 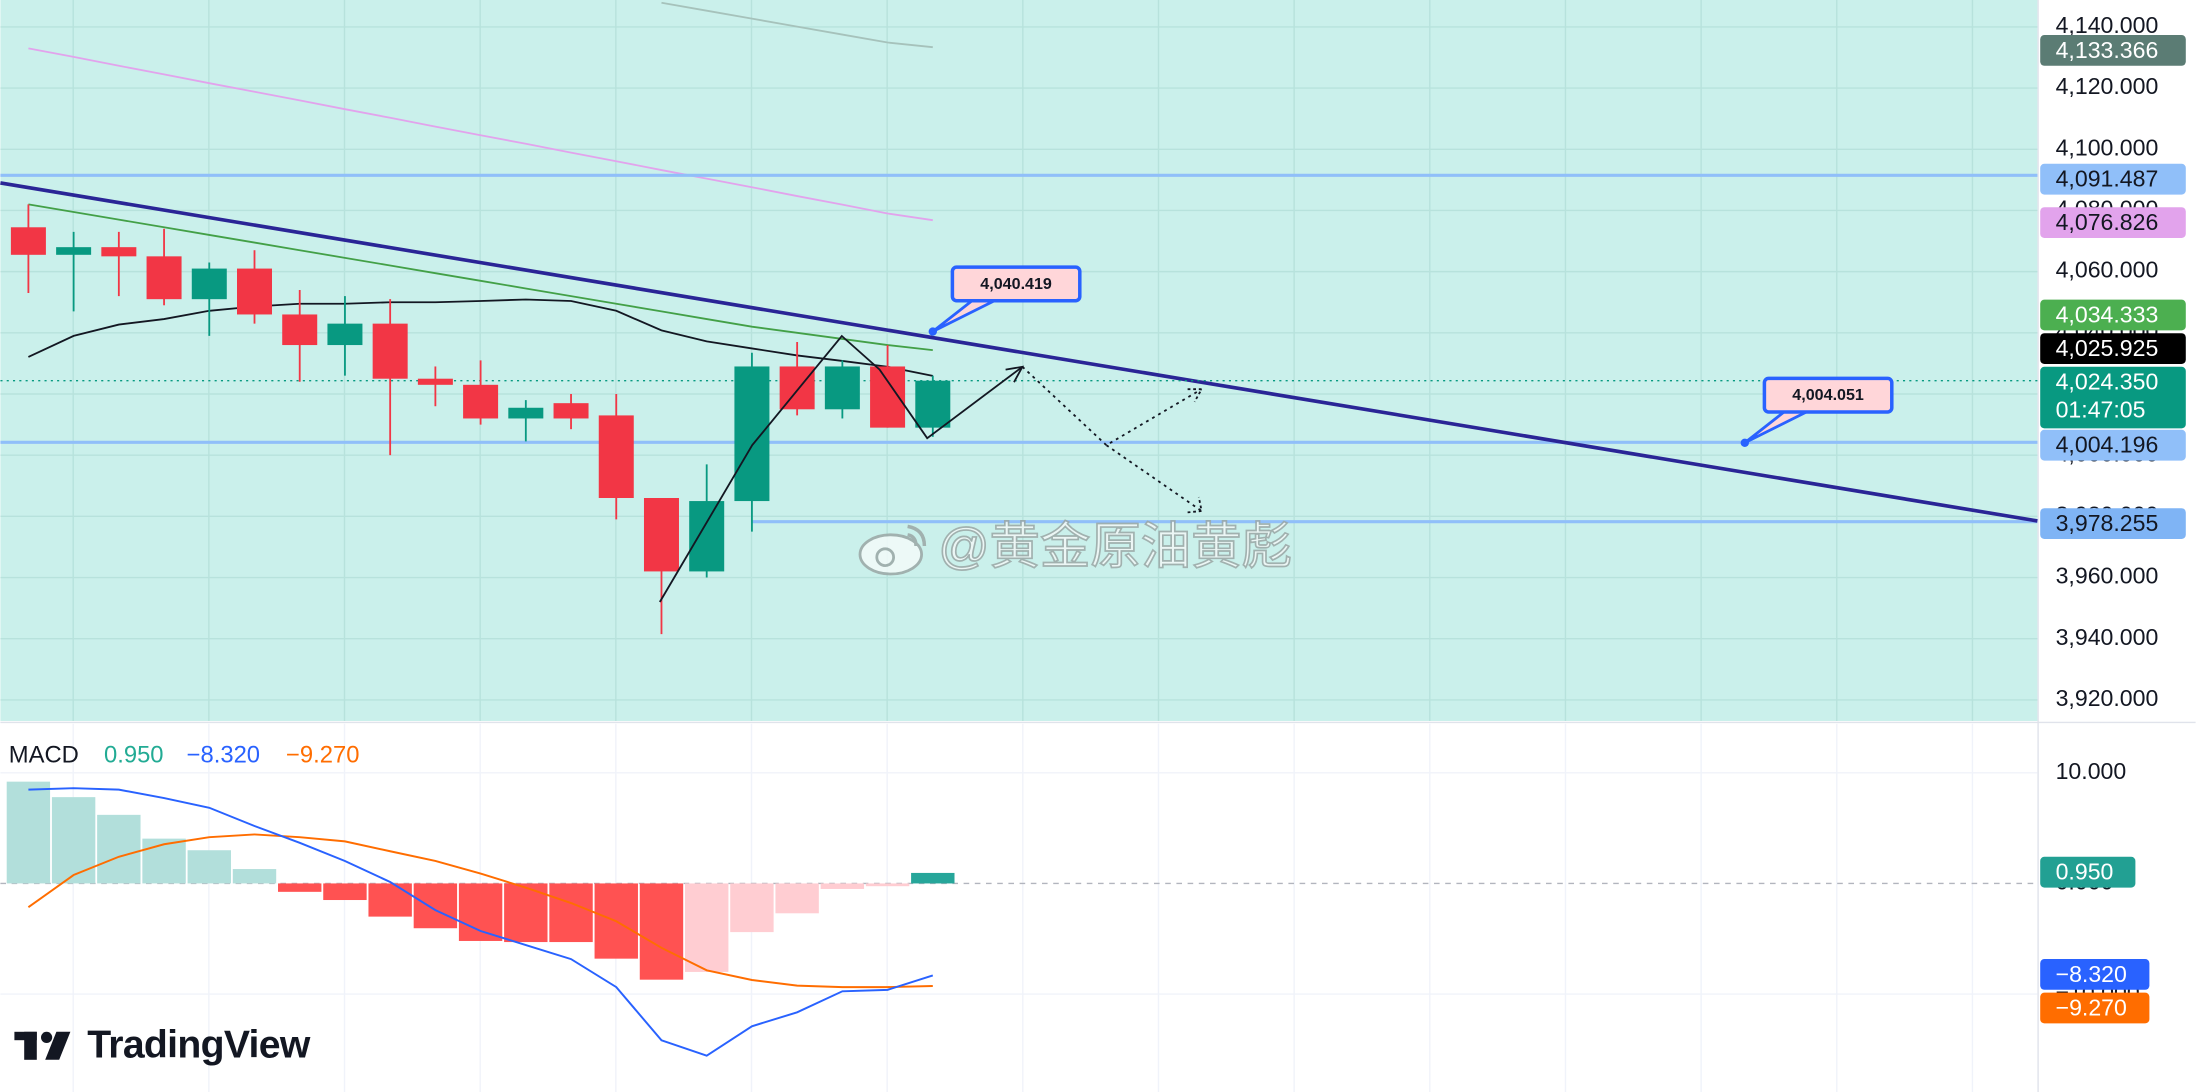 I want to click on callout-label: 4,004.051, so click(x=1828, y=395).